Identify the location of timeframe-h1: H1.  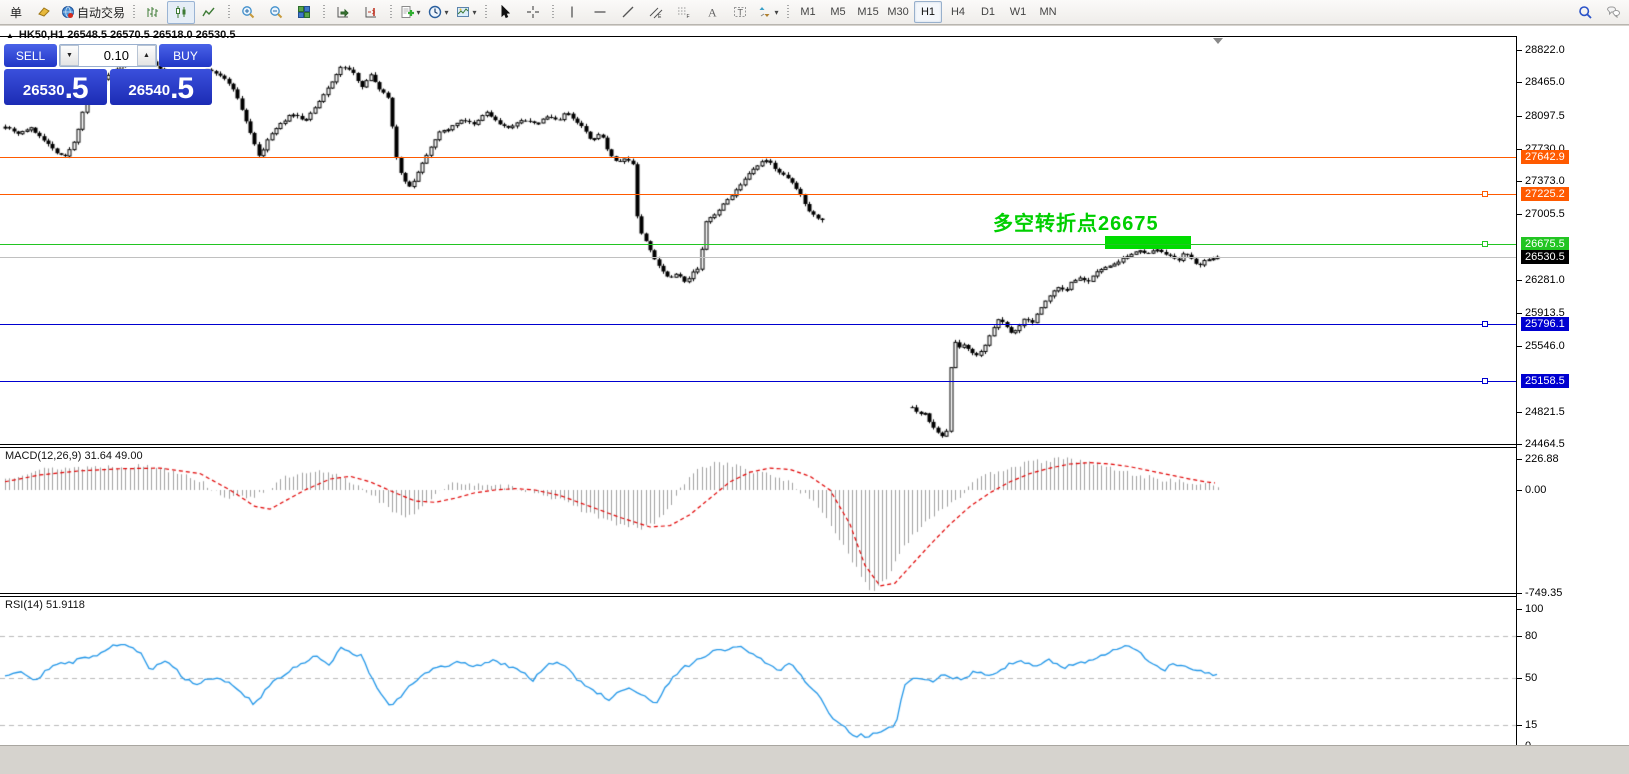
(928, 12).